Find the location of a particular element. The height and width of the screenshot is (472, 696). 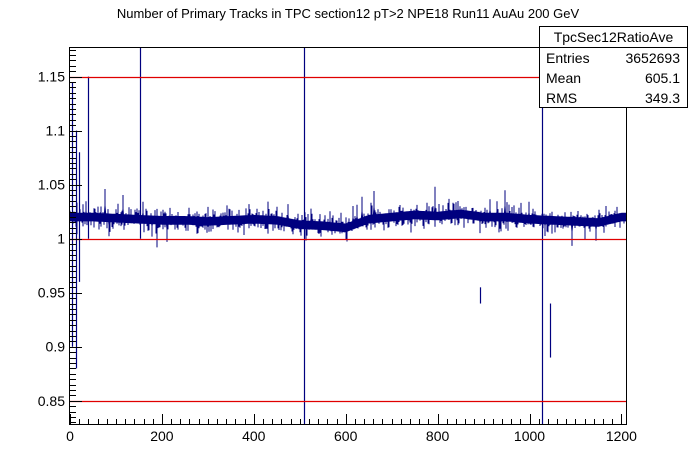

stats-row-entries: Entries 3652693 is located at coordinates (613, 58).